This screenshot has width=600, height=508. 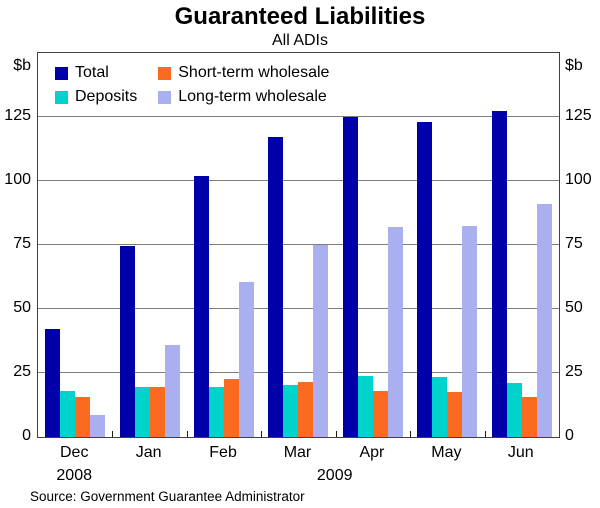 What do you see at coordinates (74, 452) in the screenshot?
I see `x-tick-label: Dec` at bounding box center [74, 452].